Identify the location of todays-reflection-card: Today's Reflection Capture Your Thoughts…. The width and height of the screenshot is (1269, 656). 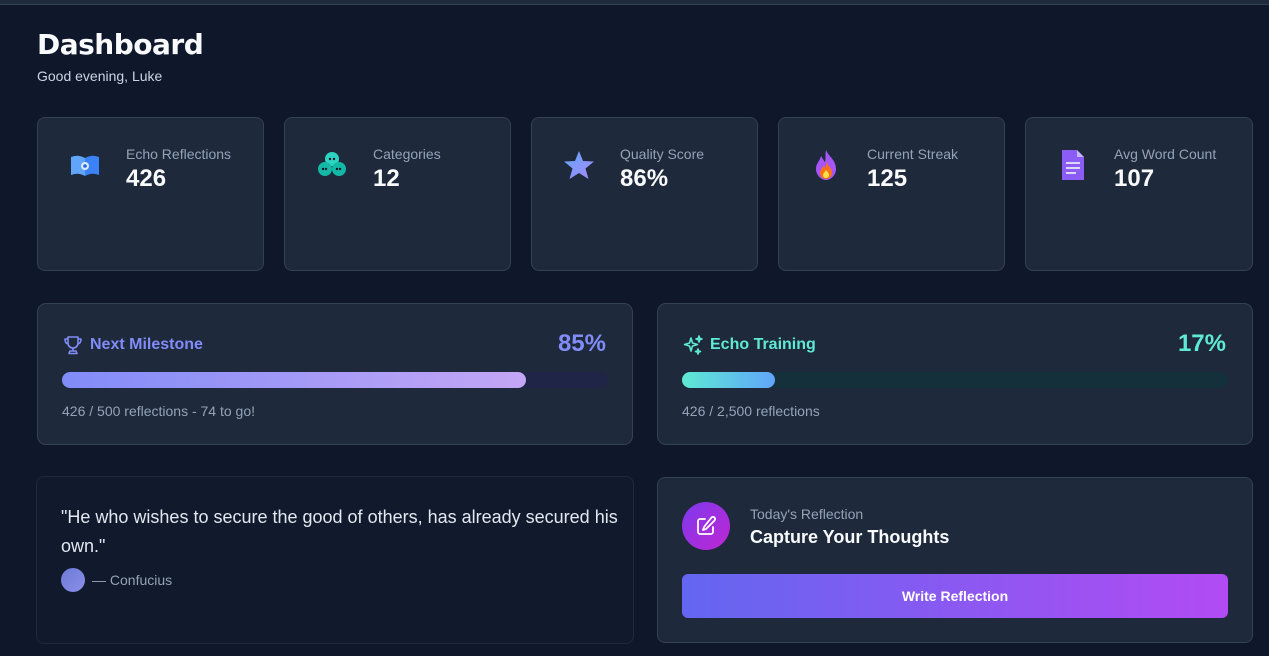
(955, 560).